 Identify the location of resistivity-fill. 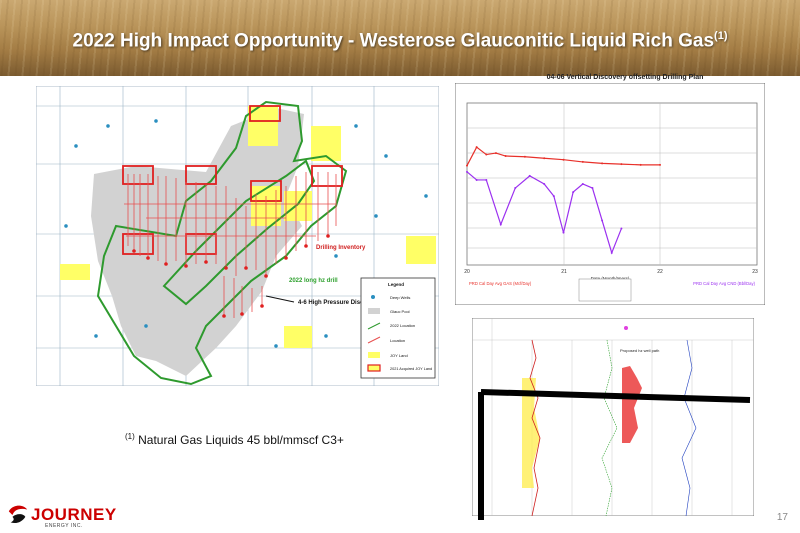
(632, 404).